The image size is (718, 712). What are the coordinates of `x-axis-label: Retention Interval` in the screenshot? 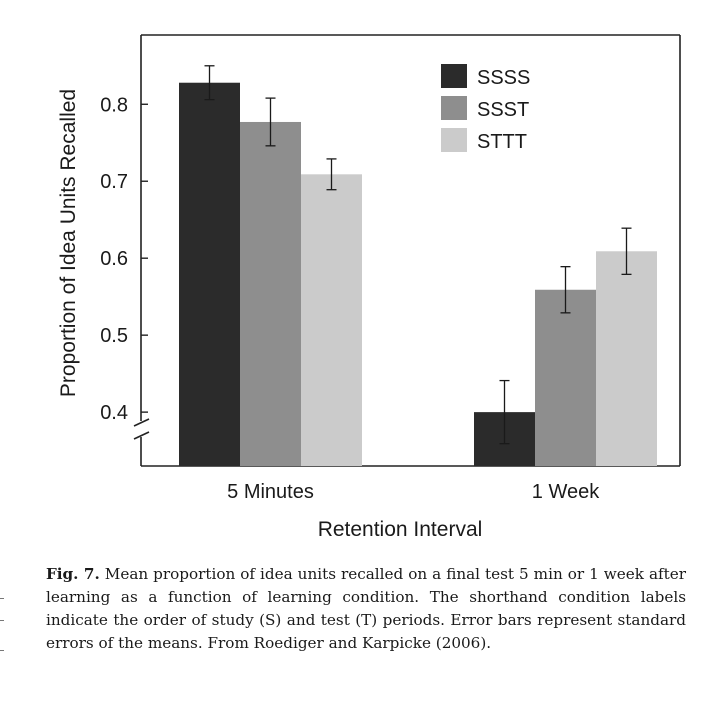 It's located at (400, 529).